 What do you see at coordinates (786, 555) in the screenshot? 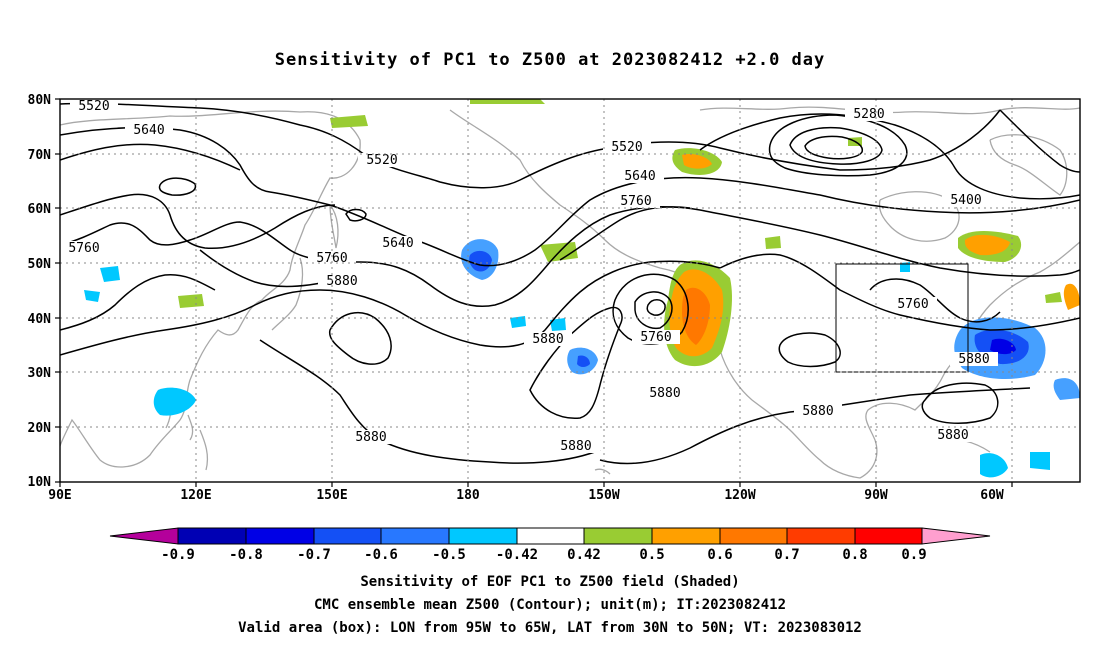
I see `colorbar-label: 0.7` at bounding box center [786, 555].